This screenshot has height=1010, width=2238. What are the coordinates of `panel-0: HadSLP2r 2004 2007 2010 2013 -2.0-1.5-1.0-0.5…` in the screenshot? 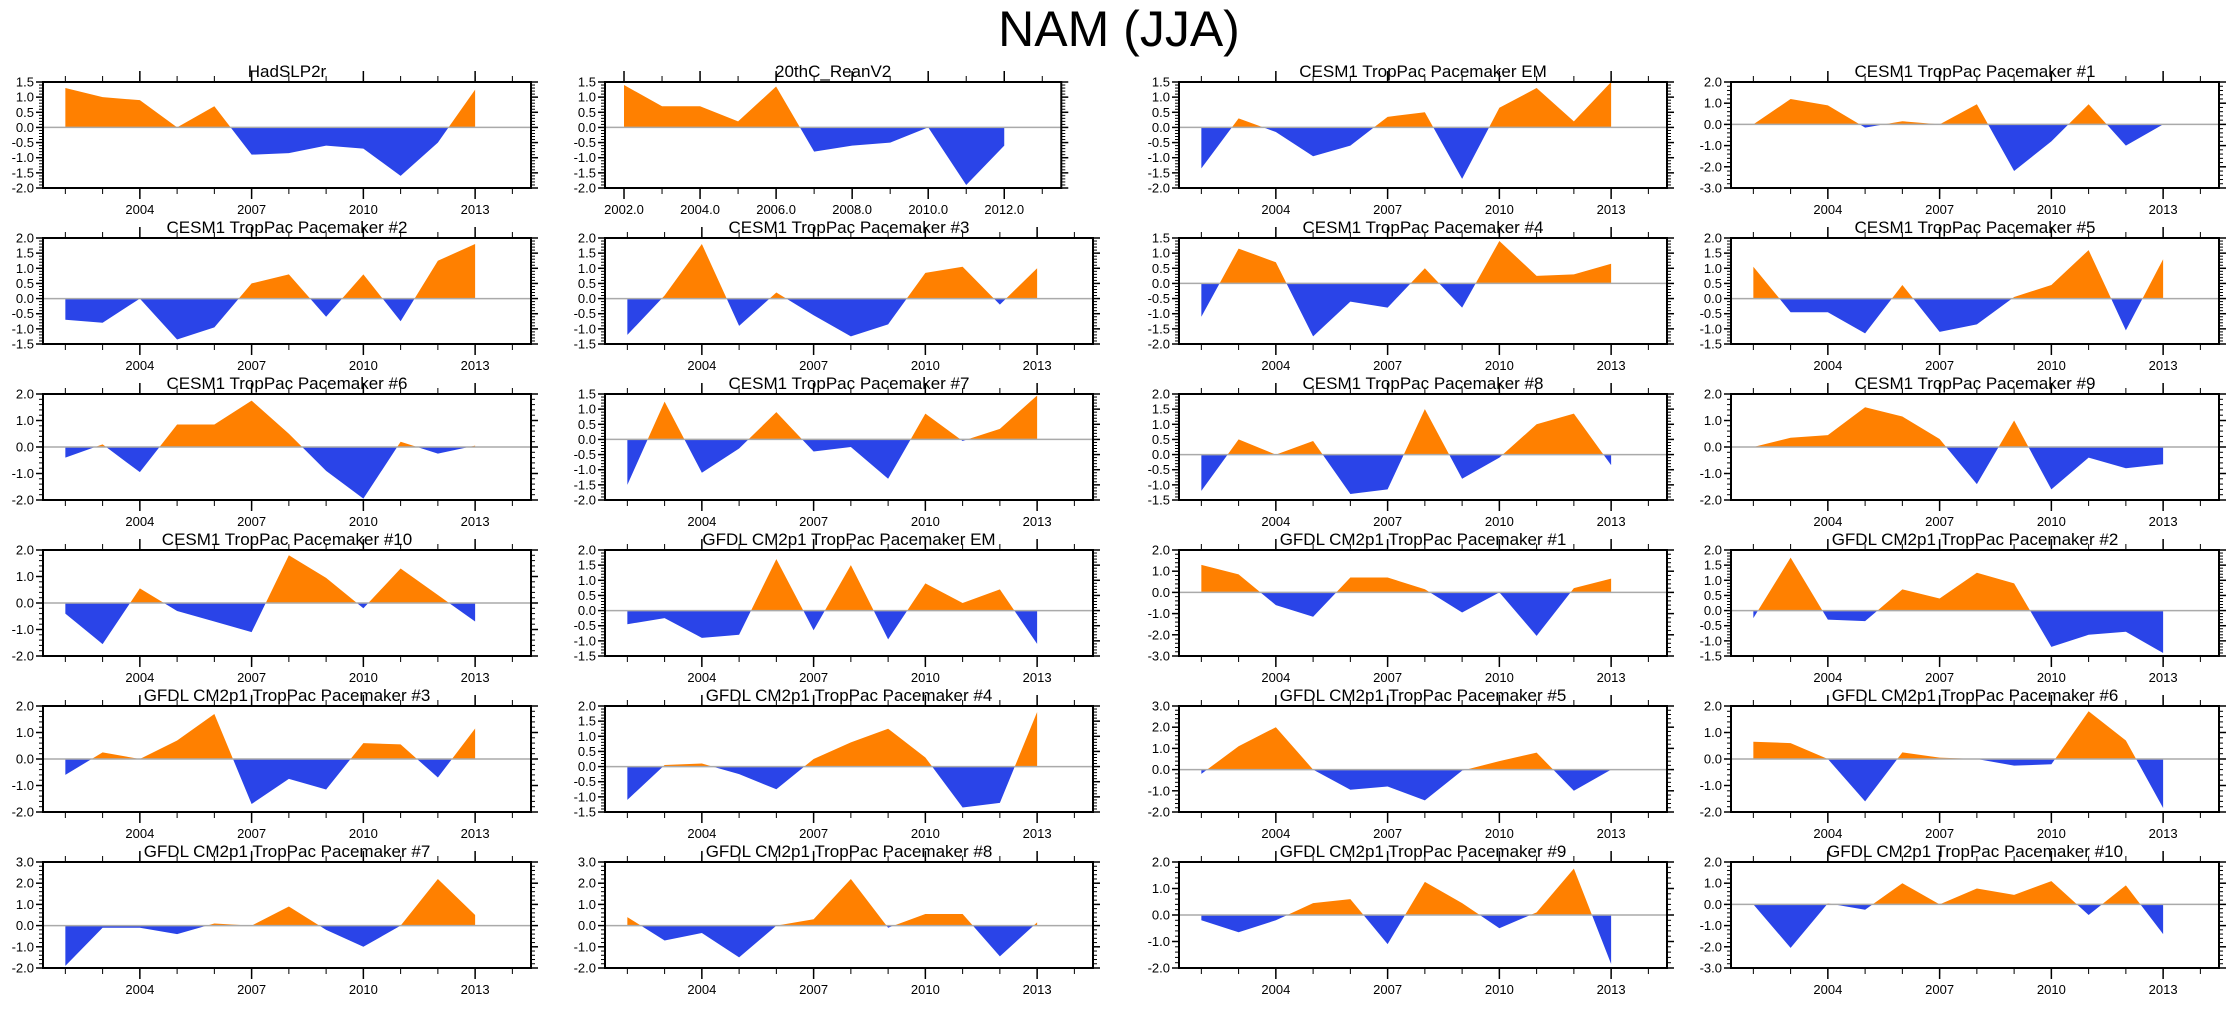 It's located at (275, 139).